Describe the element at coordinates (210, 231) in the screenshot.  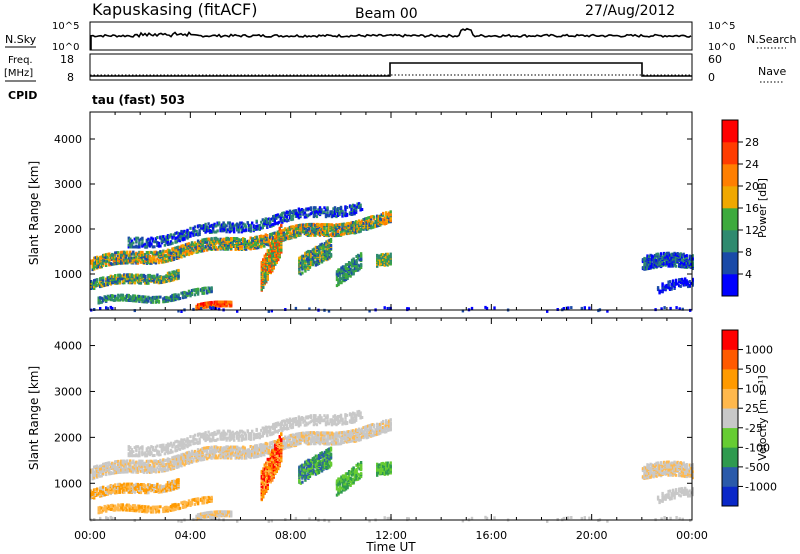
I see `power-cell-2070` at that location.